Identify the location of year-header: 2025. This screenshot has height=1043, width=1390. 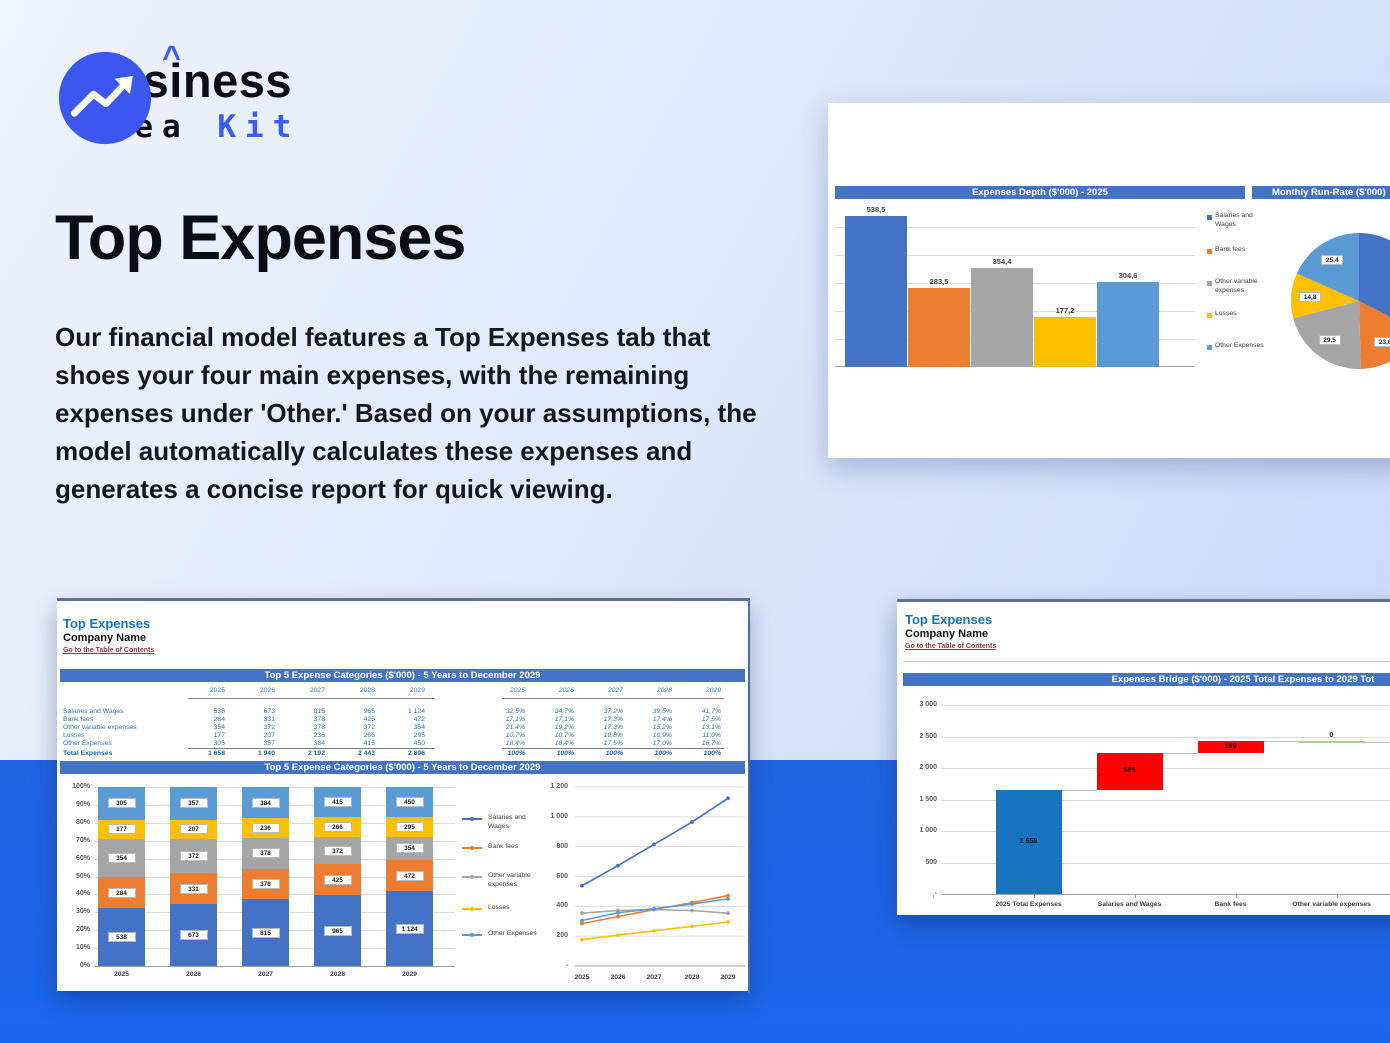
(517, 690).